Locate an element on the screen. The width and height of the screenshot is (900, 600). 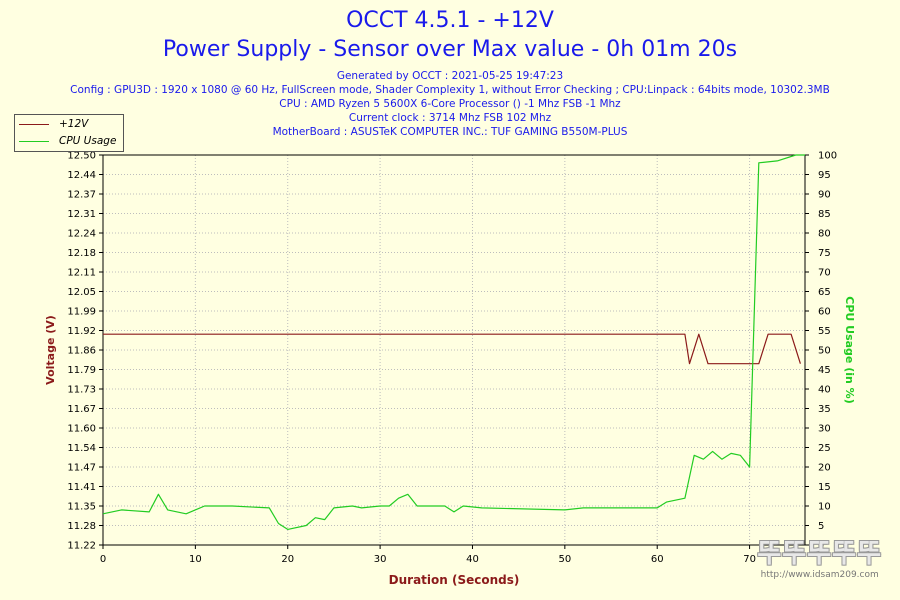
y-left-tick-label: 11.54 is located at coordinates (81, 448).